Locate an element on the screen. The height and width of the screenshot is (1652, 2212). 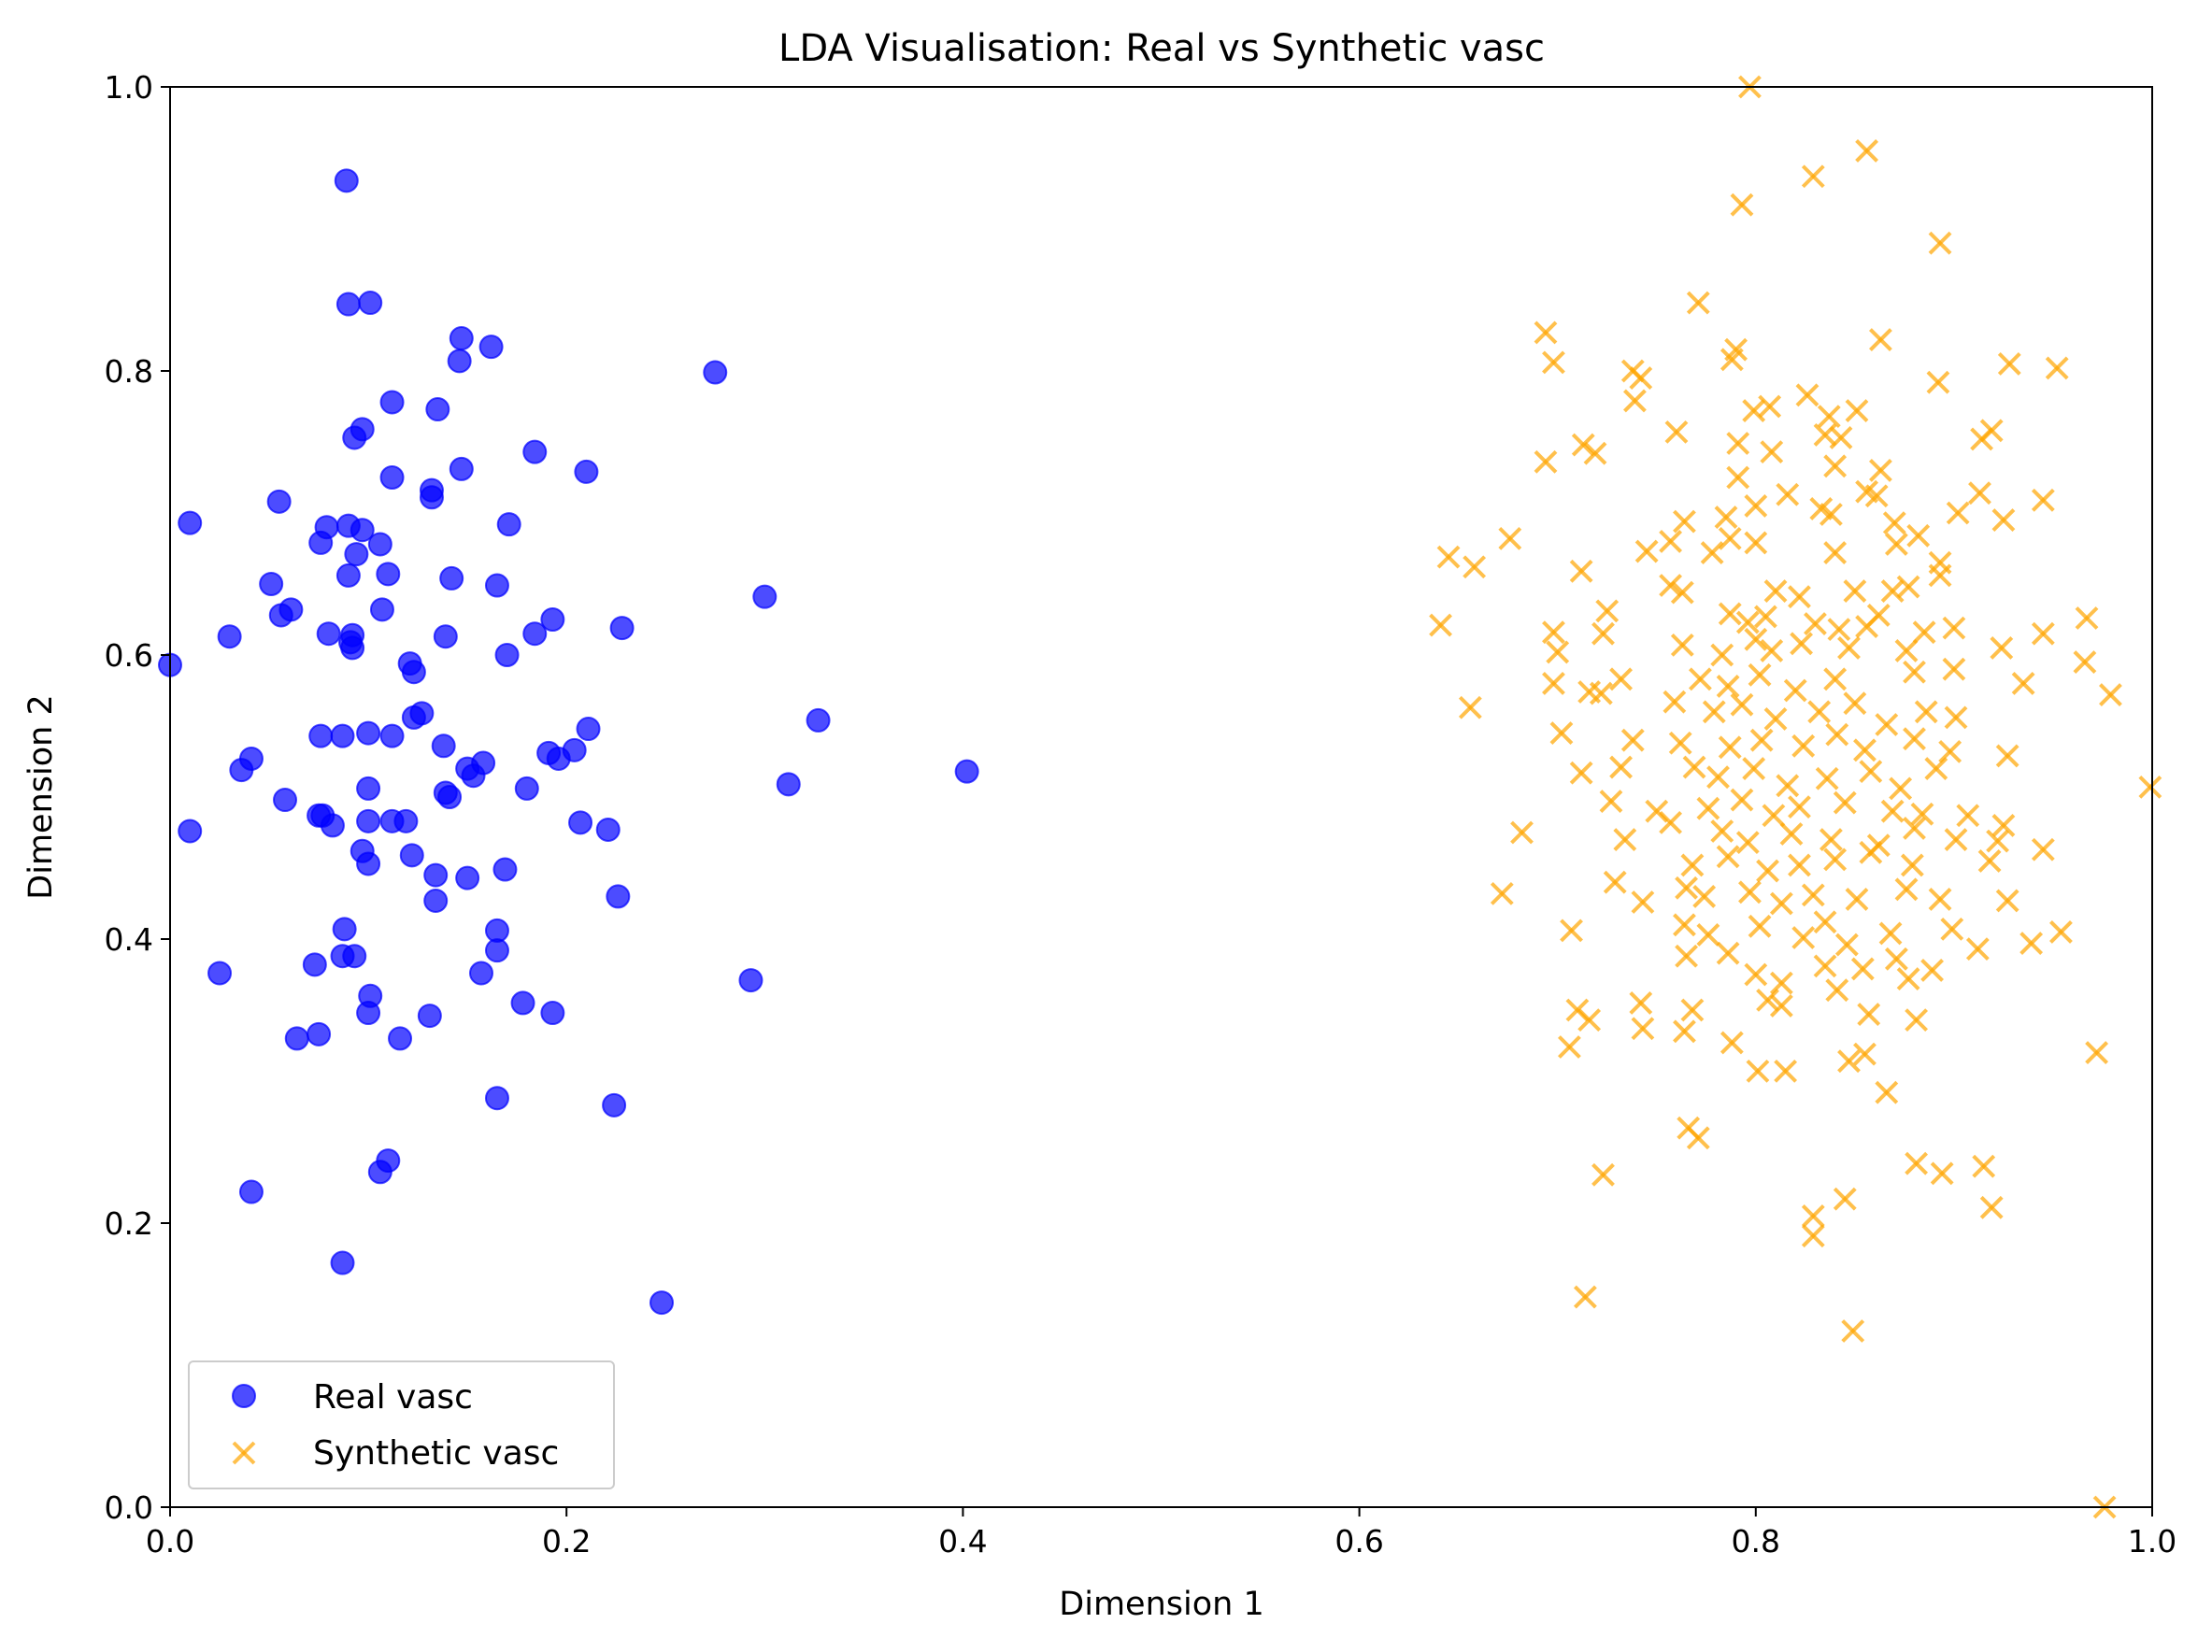
y-axis-label: Dimension 2 is located at coordinates (41, 796).